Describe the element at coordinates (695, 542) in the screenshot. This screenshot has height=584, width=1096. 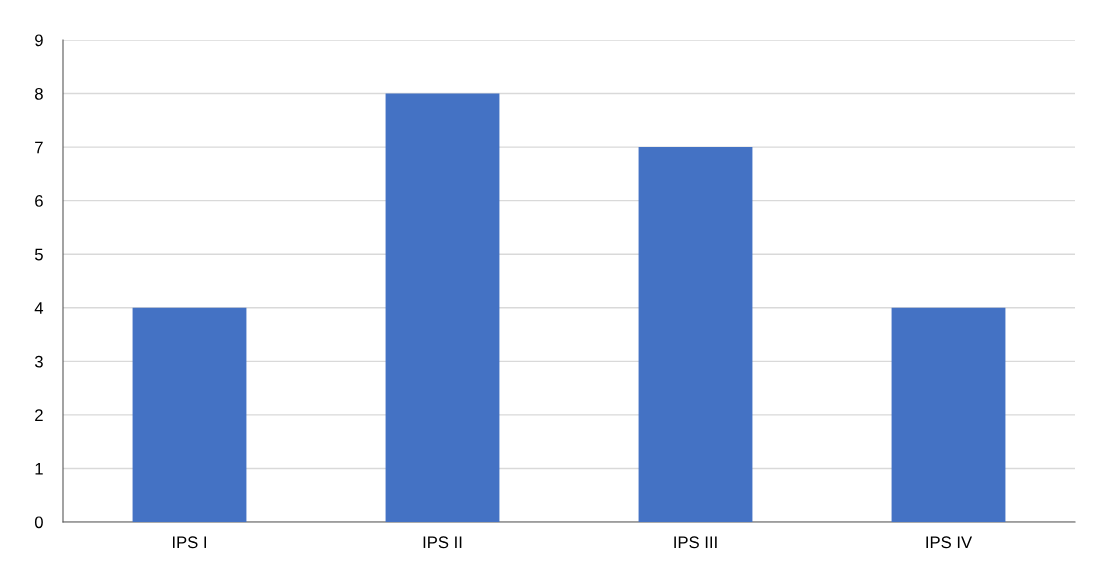
I see `x-tick-label: IPS III` at that location.